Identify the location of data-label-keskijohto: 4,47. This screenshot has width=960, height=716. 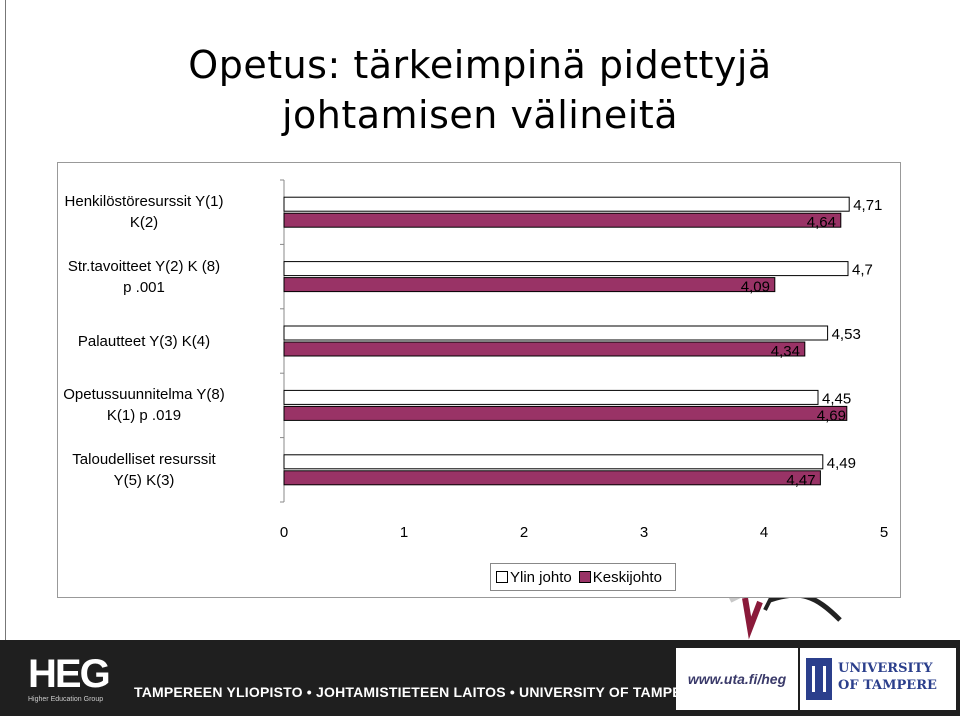
(800, 480).